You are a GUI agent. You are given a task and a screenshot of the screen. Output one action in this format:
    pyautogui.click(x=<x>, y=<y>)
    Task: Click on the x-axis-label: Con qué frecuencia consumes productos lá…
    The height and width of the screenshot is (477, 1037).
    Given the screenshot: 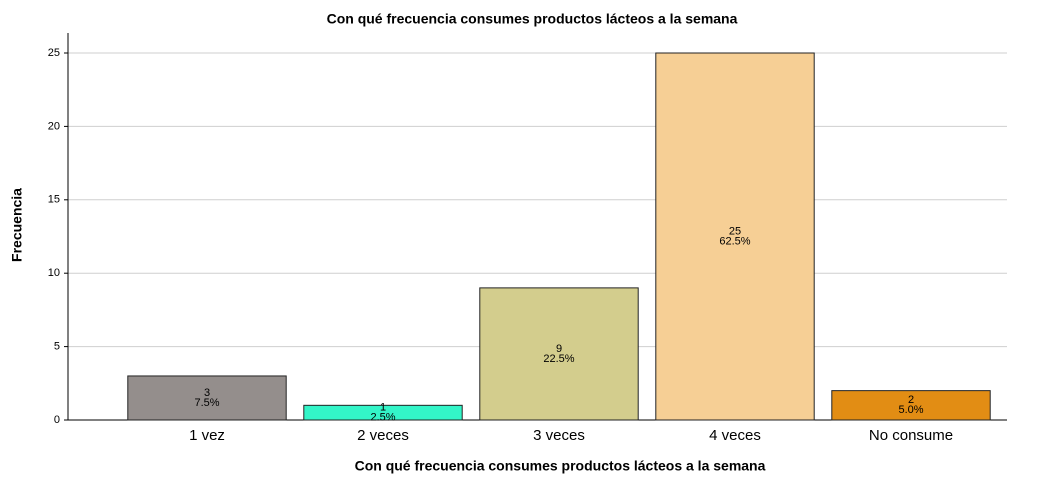 What is the action you would take?
    pyautogui.click(x=560, y=466)
    